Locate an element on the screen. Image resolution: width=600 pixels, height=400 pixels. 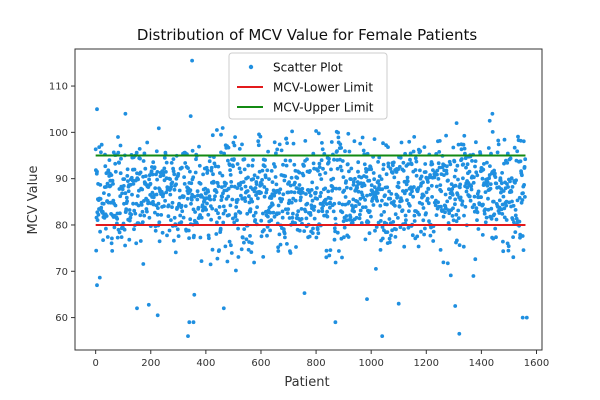
legend-label-mcv-lower-limit: MCV-Lower Limit is located at coordinates (323, 88).